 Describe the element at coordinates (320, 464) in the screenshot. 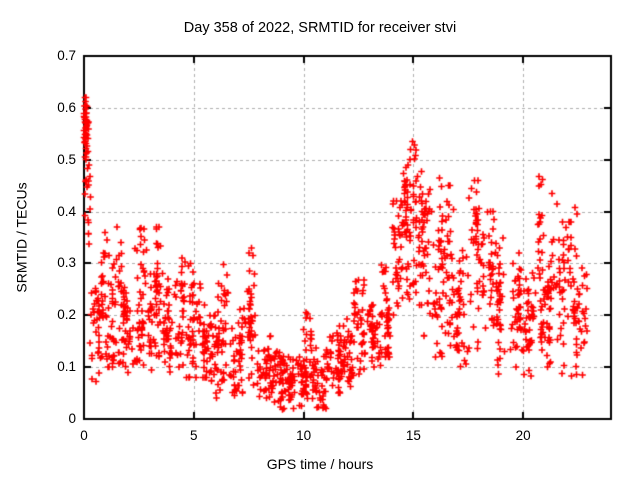

I see `x-axis-label: GPS time / hours` at that location.